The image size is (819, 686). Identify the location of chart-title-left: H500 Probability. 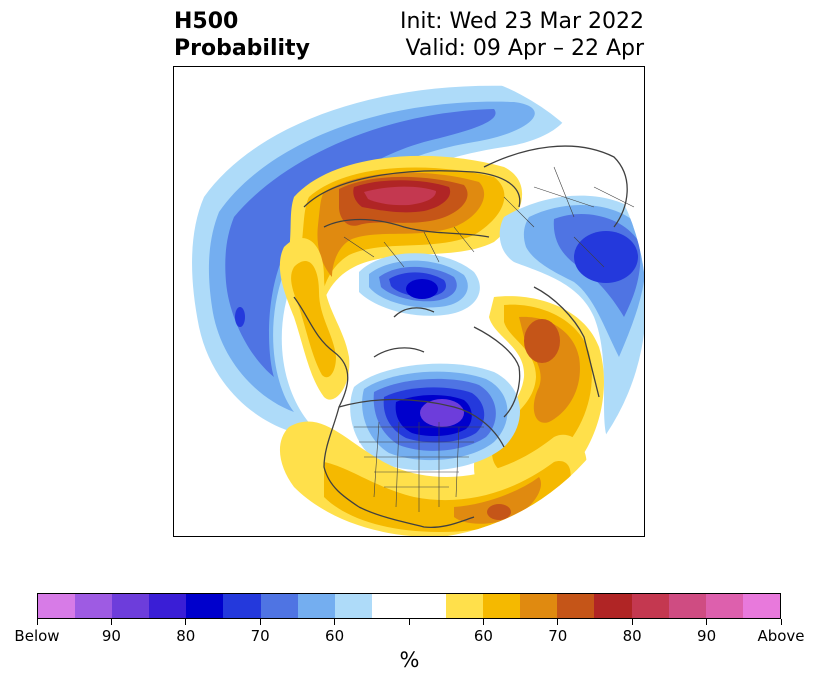
(242, 35).